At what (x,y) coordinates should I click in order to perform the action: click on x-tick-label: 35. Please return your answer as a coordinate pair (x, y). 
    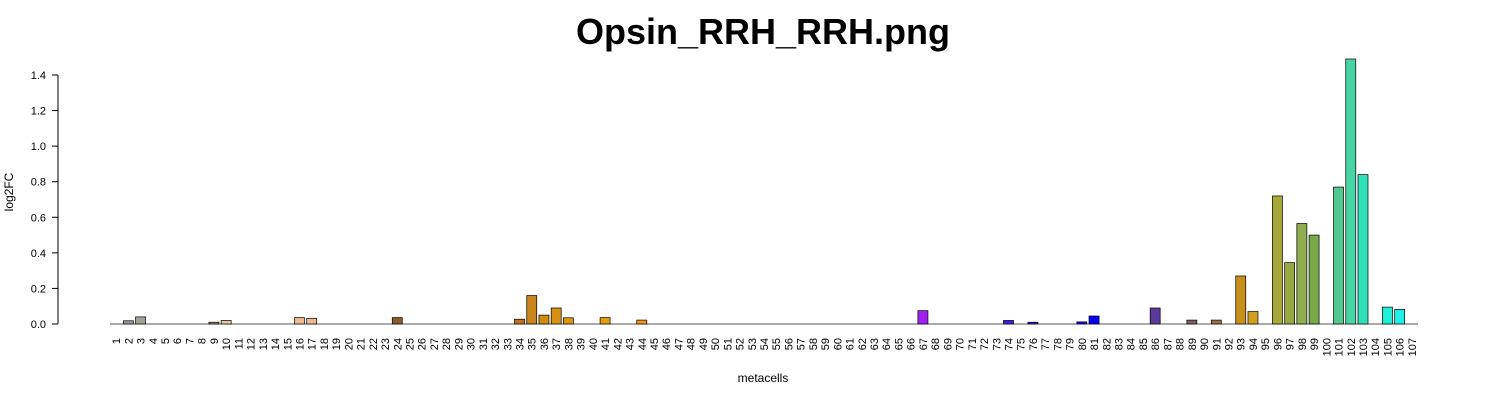
    Looking at the image, I should click on (533, 344).